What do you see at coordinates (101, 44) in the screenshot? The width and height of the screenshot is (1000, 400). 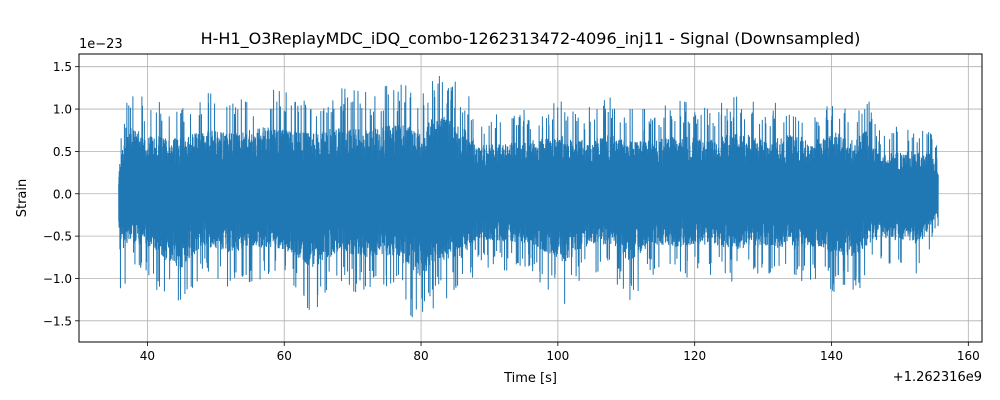 I see `y-axis-scale-label: 1e−23` at bounding box center [101, 44].